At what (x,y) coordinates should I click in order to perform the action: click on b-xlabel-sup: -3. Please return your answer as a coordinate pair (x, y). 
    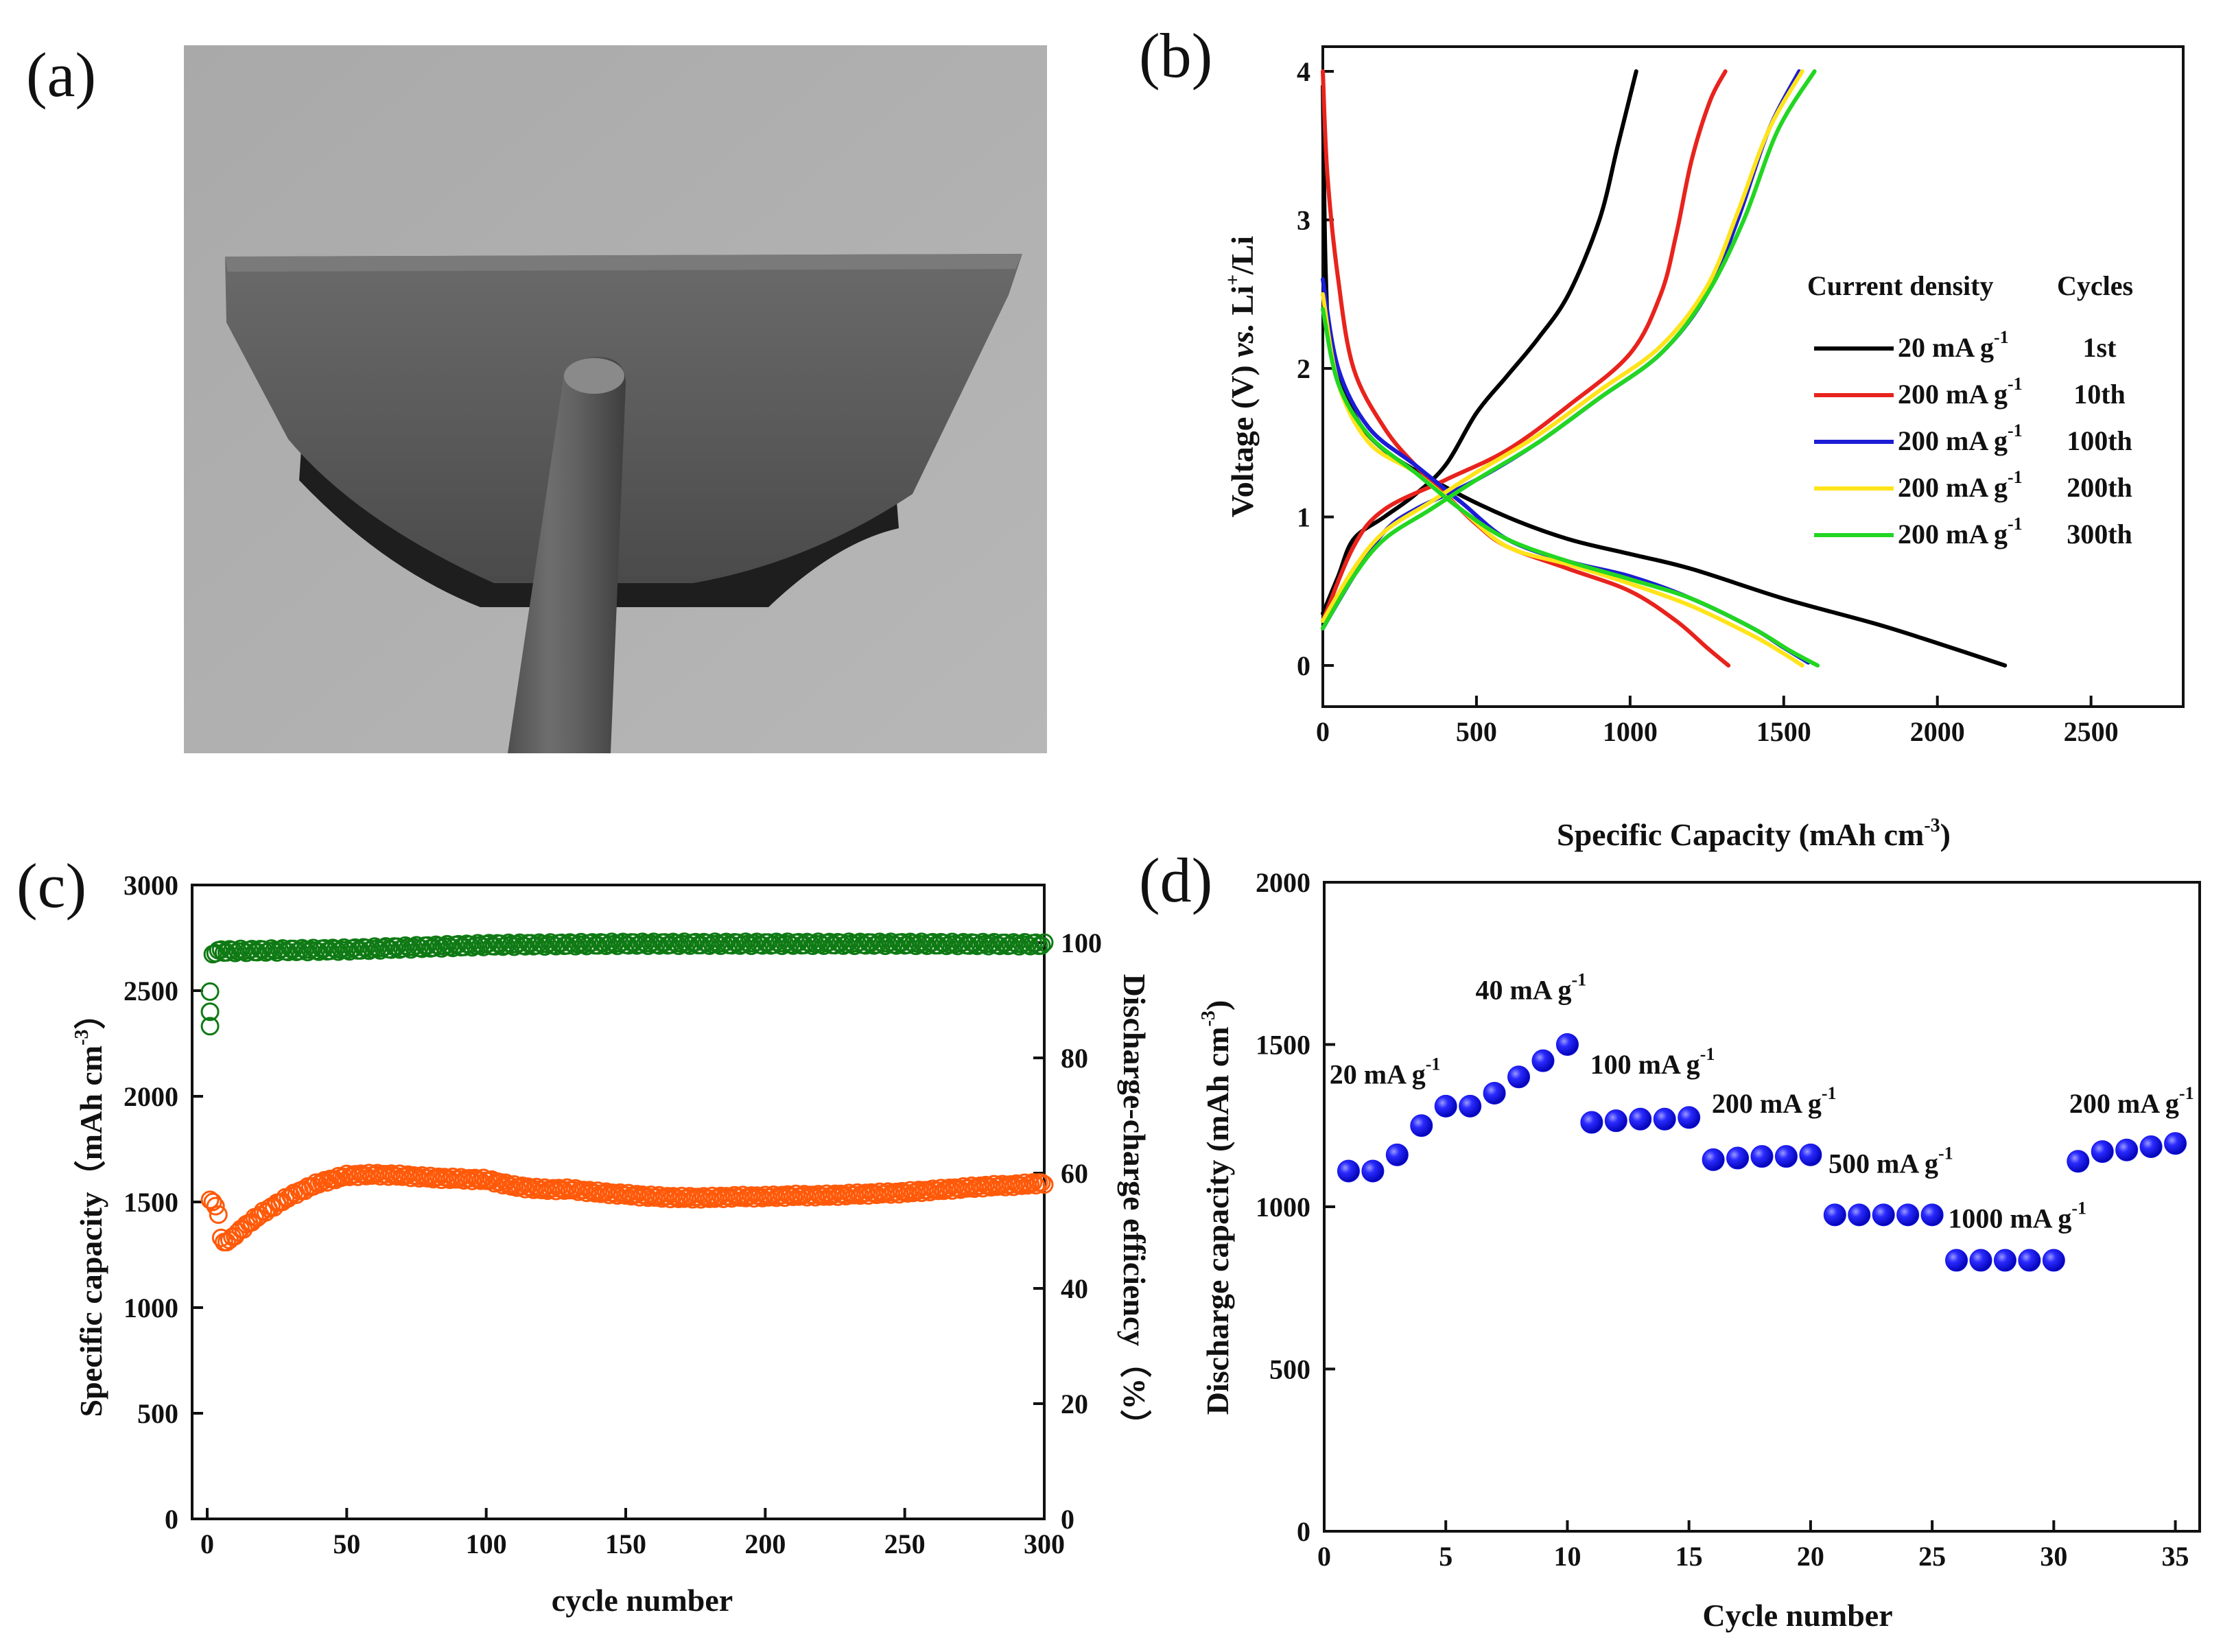
    Looking at the image, I should click on (1932, 825).